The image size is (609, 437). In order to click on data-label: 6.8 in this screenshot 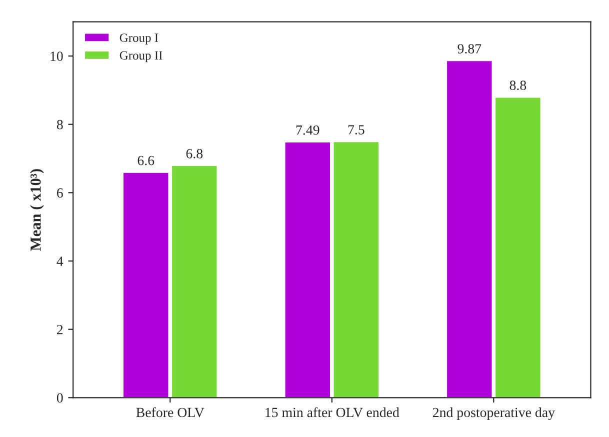, I will do `click(194, 153)`.